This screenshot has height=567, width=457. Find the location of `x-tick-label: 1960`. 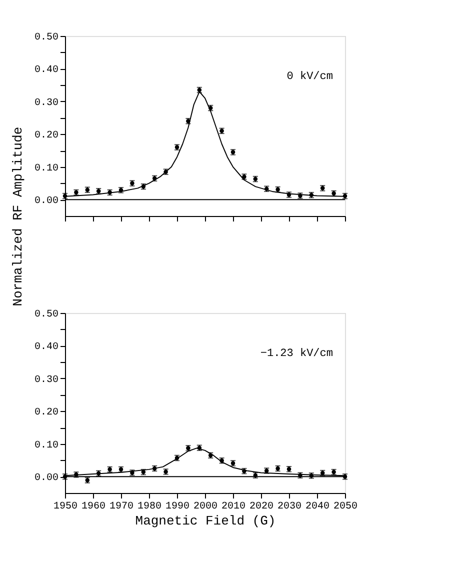

x-tick-label: 1960 is located at coordinates (93, 507).